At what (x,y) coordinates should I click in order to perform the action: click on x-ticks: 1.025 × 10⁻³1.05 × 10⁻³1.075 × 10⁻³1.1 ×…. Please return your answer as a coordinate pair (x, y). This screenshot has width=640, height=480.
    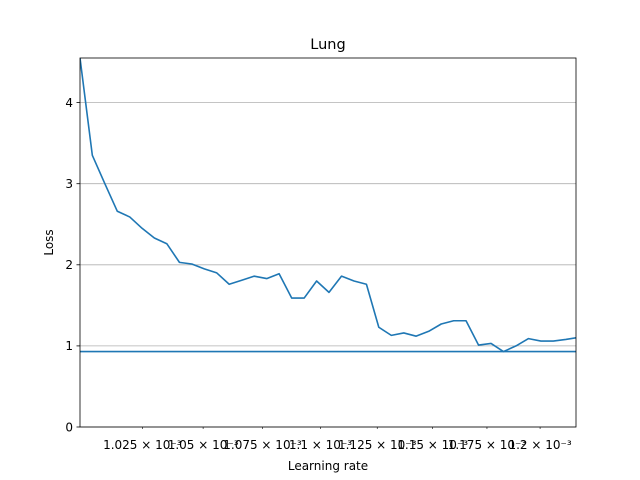
    Looking at the image, I should click on (337, 439).